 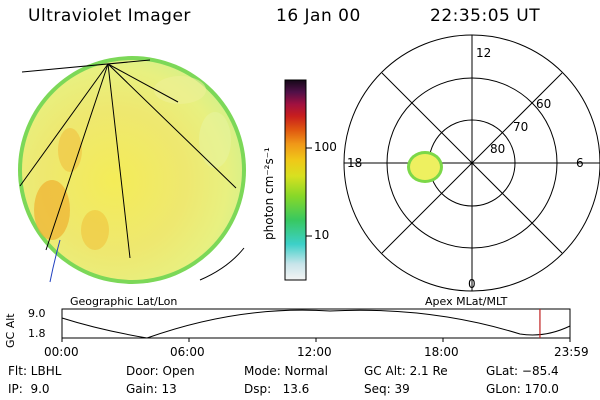 What do you see at coordinates (35, 371) in the screenshot?
I see `info-flt: Flt: LBHL` at bounding box center [35, 371].